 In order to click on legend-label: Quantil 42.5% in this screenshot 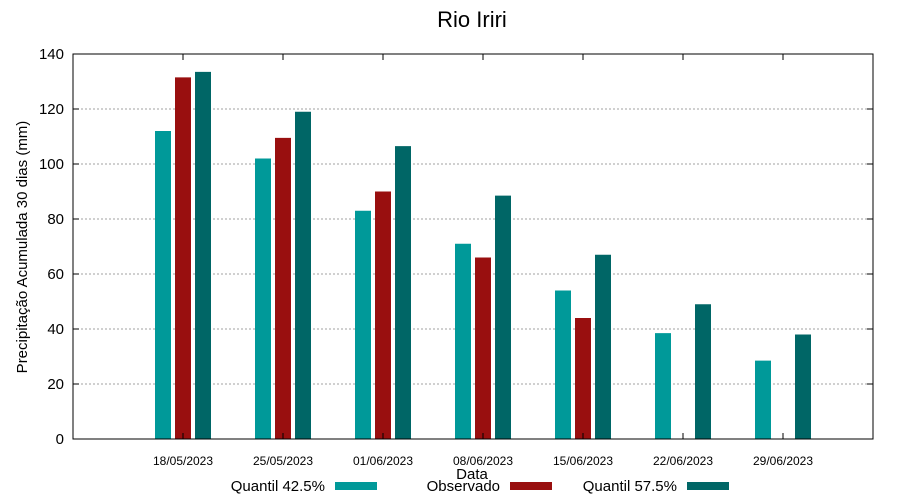, I will do `click(278, 486)`.